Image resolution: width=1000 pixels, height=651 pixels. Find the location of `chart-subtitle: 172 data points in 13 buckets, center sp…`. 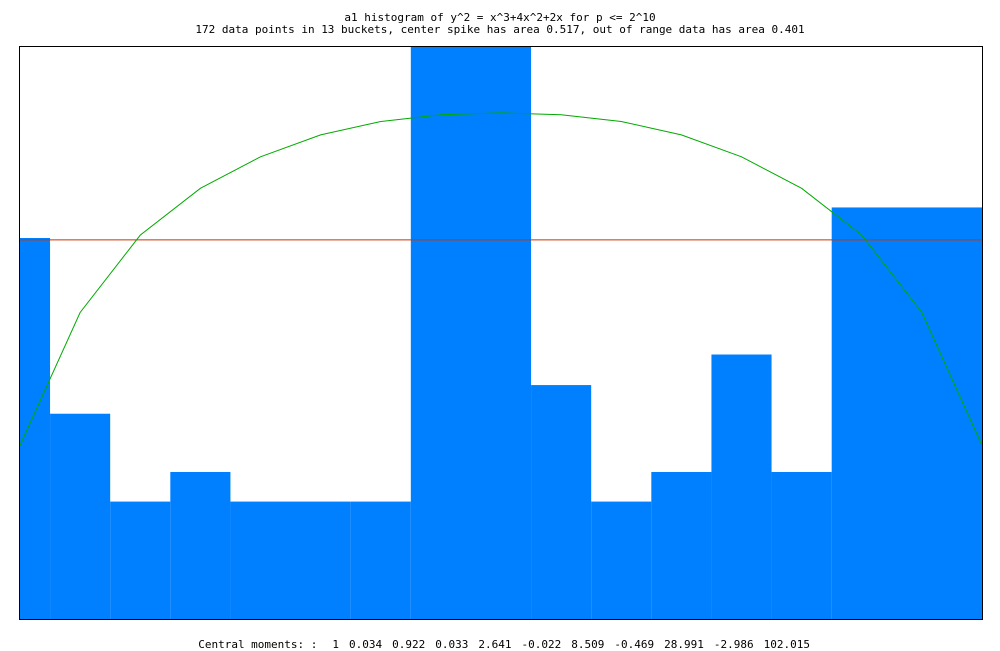

chart-subtitle: 172 data points in 13 buckets, center sp… is located at coordinates (500, 29).